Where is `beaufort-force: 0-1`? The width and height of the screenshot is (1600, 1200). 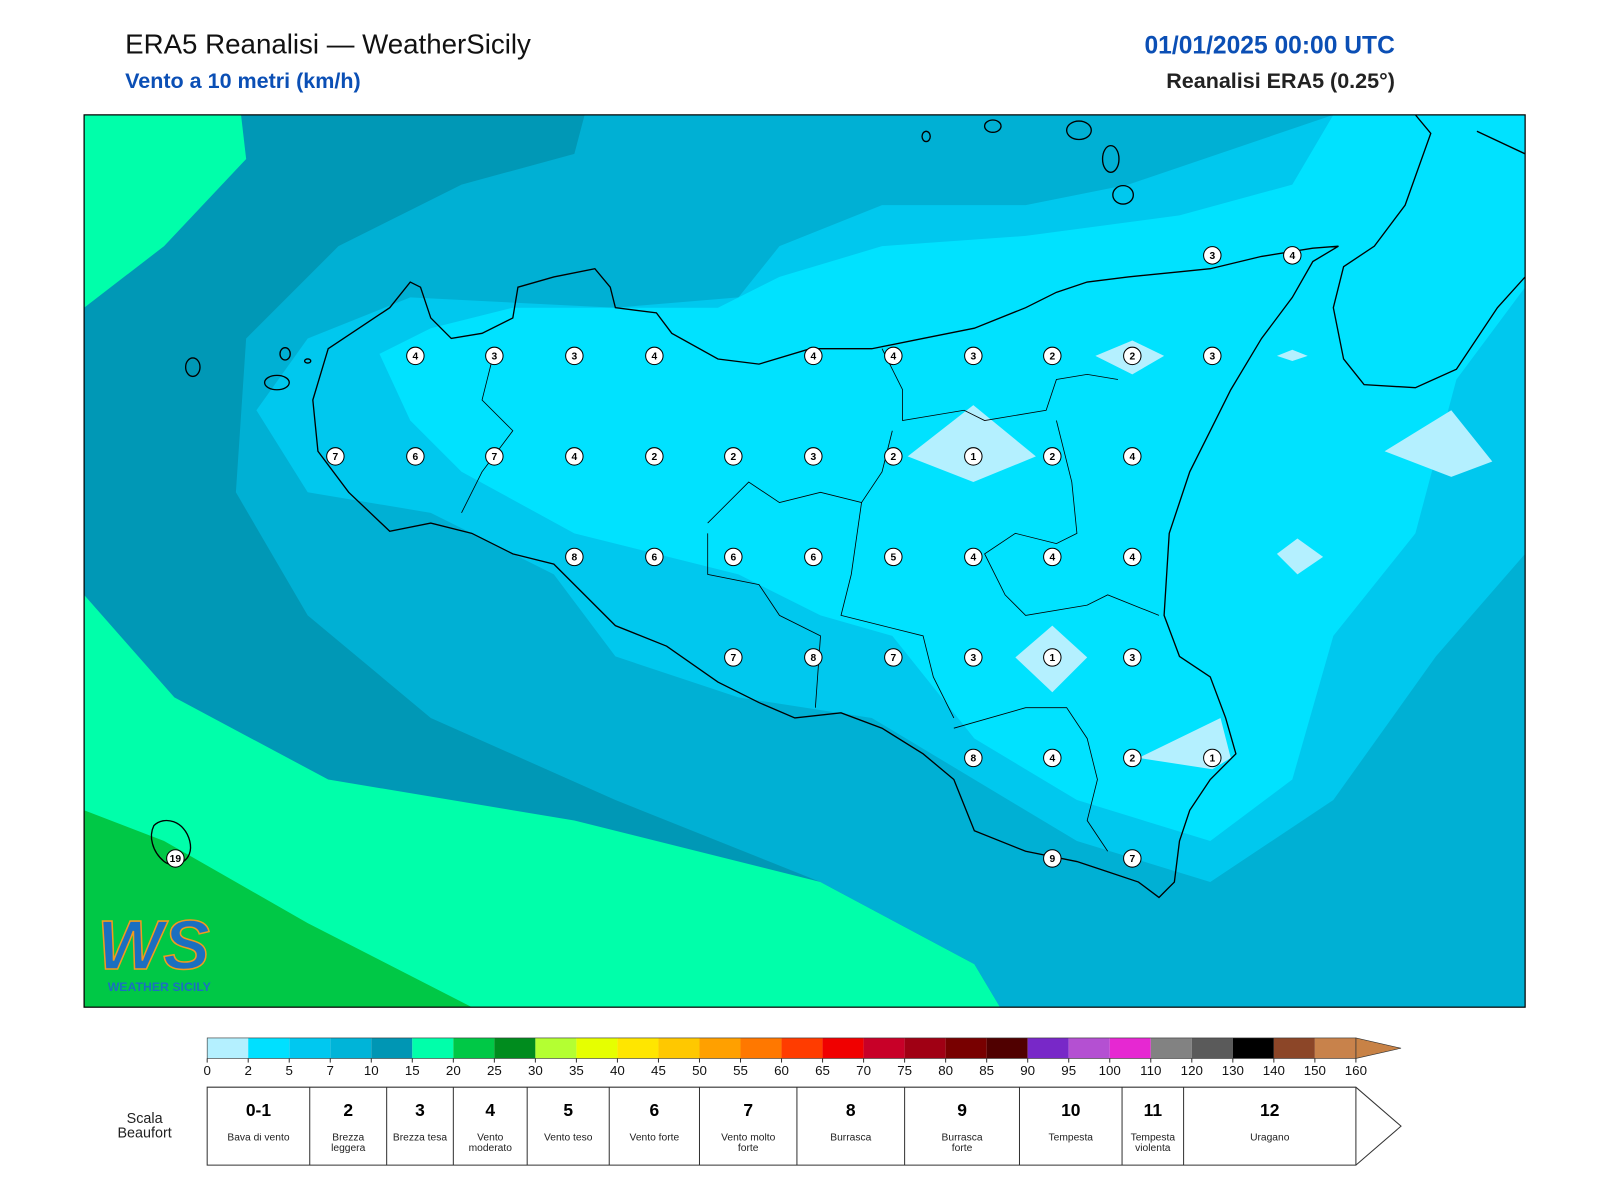
beaufort-force: 0-1 is located at coordinates (258, 1110).